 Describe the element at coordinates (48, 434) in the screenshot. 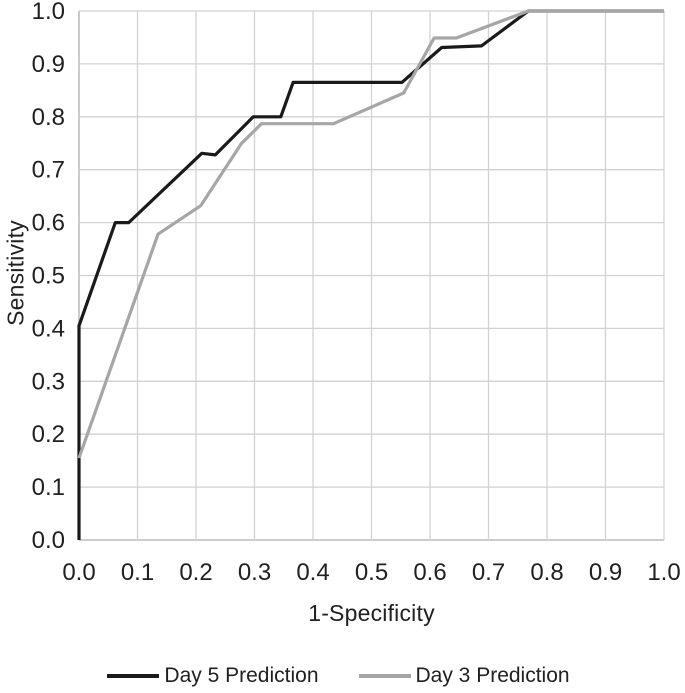

I see `y-tick-label: 0.2` at that location.